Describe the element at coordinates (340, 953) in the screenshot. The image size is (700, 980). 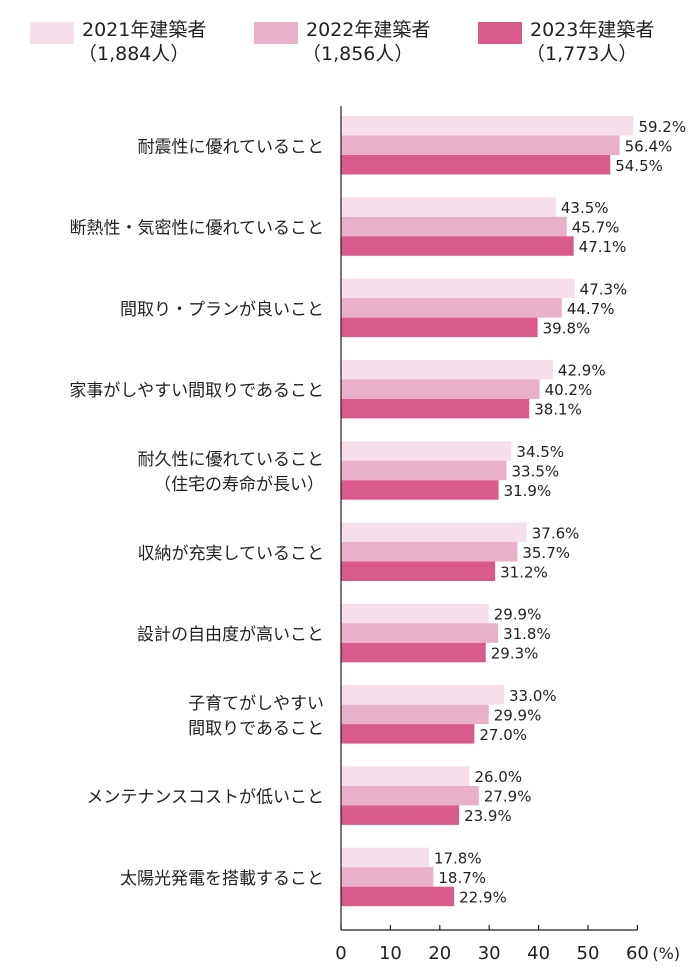
I see `x-tick-label-0: 0` at that location.